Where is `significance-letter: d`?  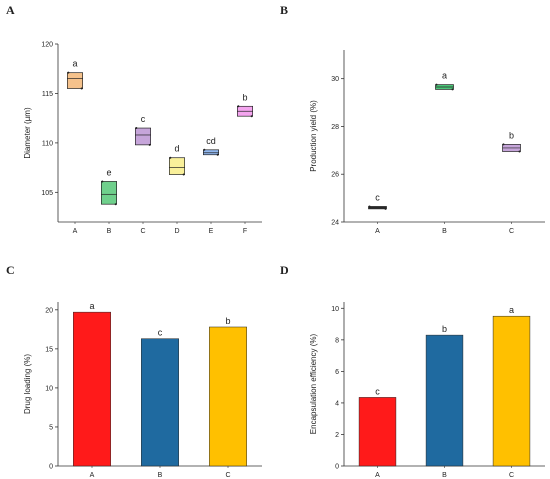
significance-letter: d is located at coordinates (176, 149).